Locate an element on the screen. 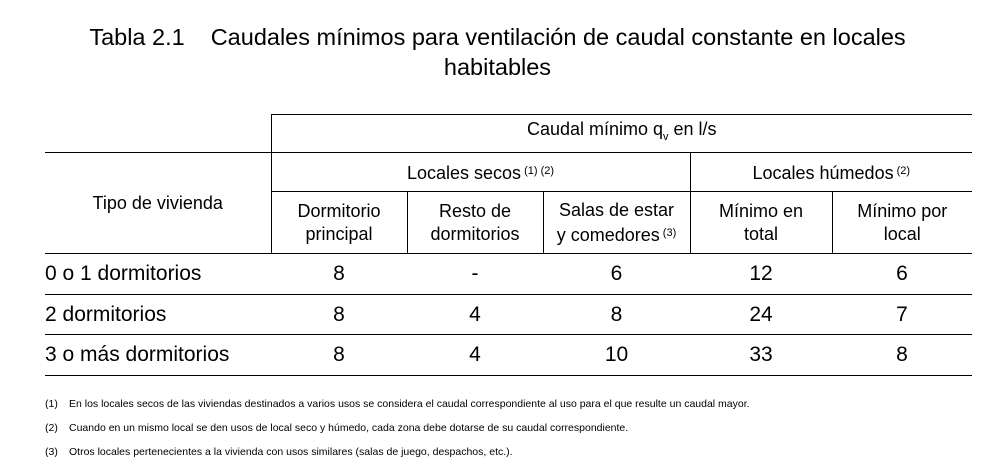 This screenshot has height=471, width=995. header-locales-humedos: Locales húmedos (2) is located at coordinates (831, 172).